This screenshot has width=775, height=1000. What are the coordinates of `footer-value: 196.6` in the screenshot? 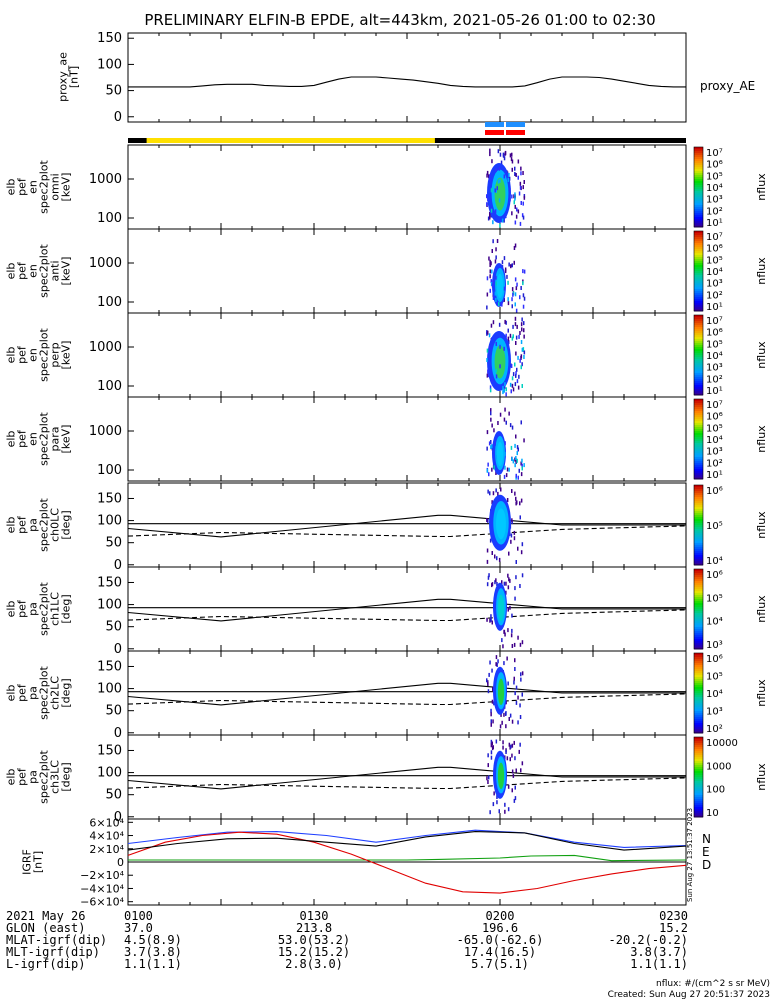 It's located at (500, 928).